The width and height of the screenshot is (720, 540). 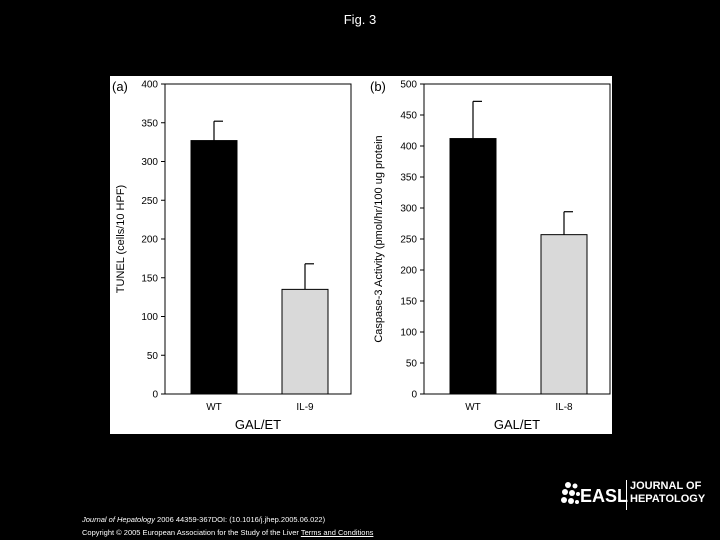 I want to click on logo-line-2: HEPATOLOGY, so click(x=668, y=499).